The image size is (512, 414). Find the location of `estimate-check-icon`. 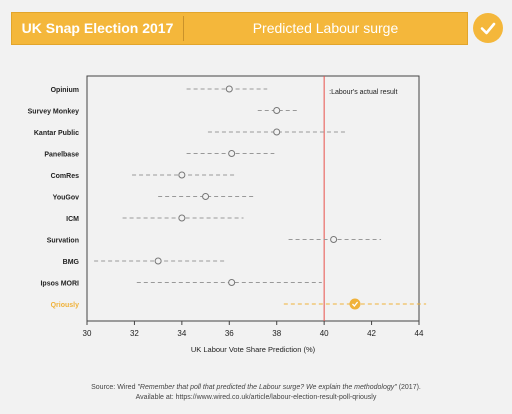

estimate-check-icon is located at coordinates (355, 304).